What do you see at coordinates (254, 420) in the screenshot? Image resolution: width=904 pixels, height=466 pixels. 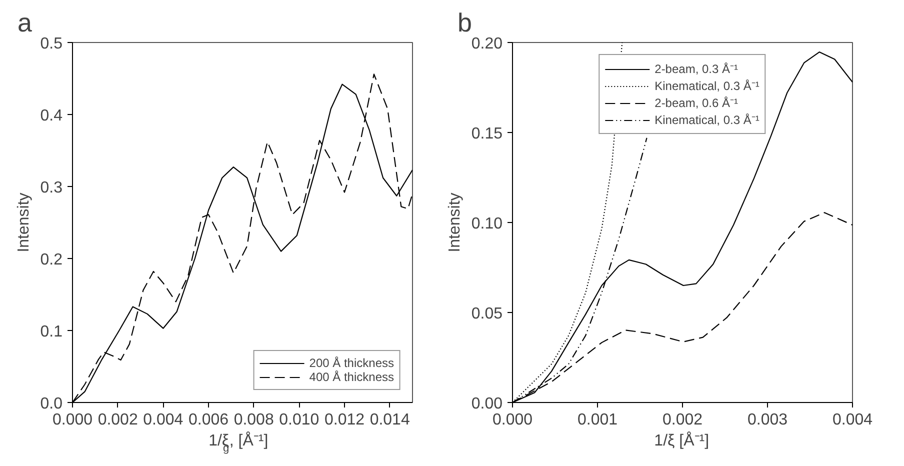 I see `x-tick-label: 0.008` at bounding box center [254, 420].